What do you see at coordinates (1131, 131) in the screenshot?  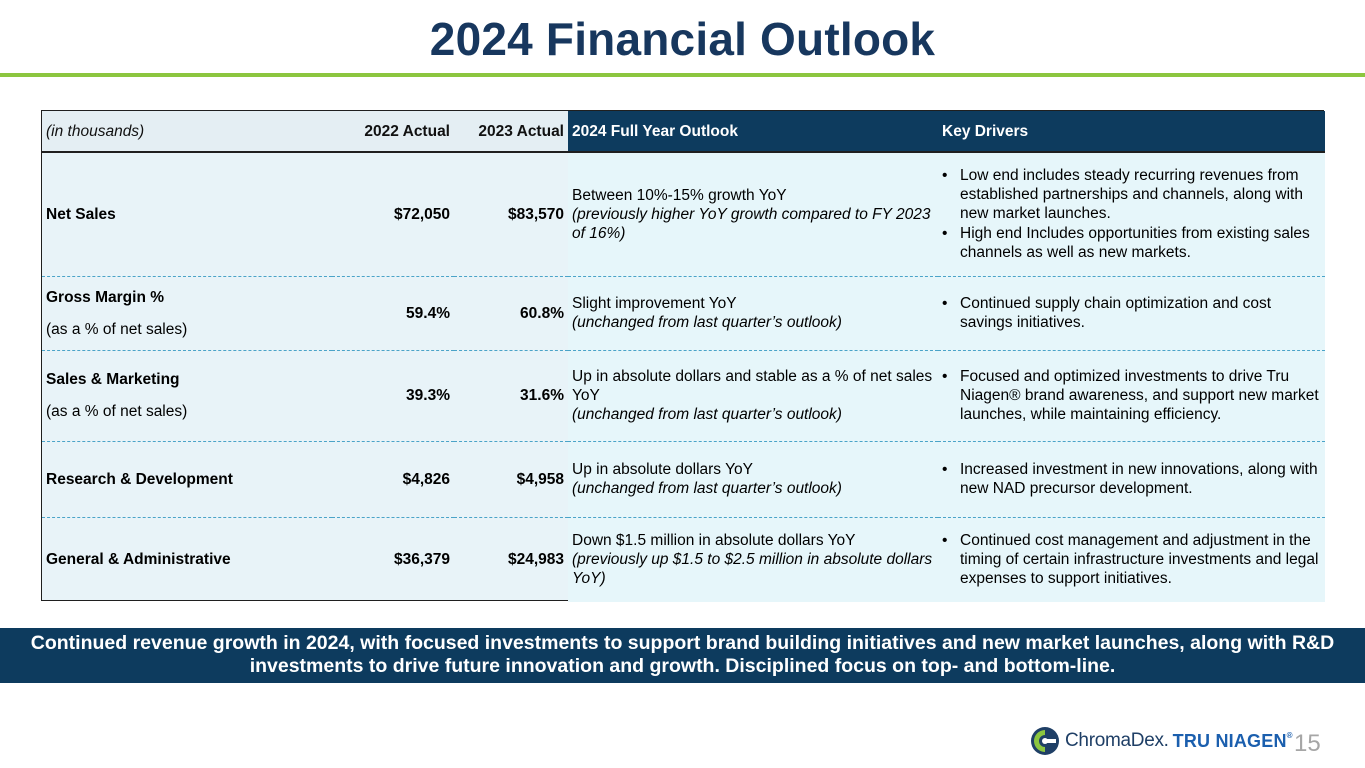 I see `header-key-drivers: Key Drivers` at bounding box center [1131, 131].